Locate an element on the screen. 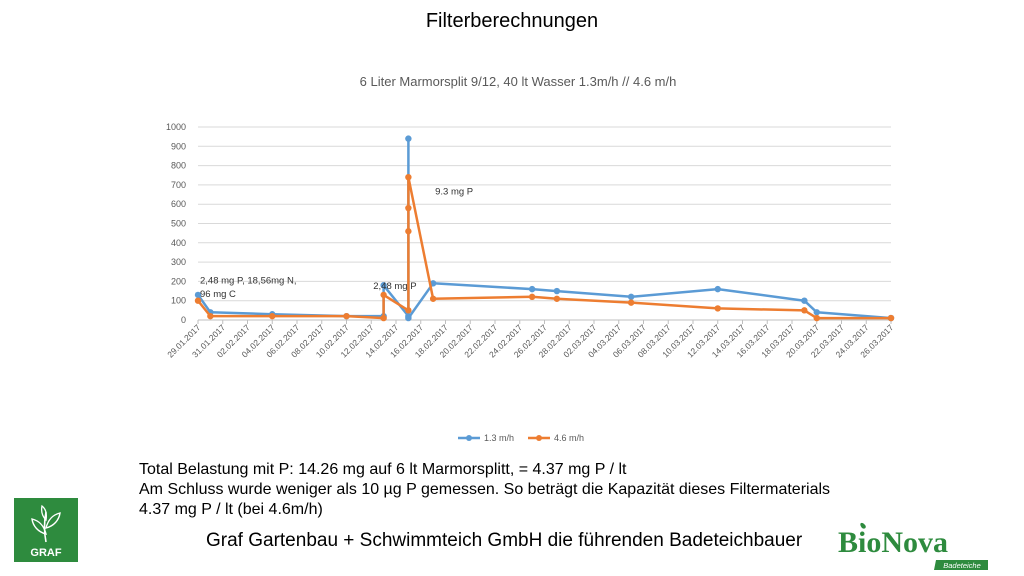 This screenshot has width=1024, height=576. legend-item: 1.3 m/h is located at coordinates (486, 438).